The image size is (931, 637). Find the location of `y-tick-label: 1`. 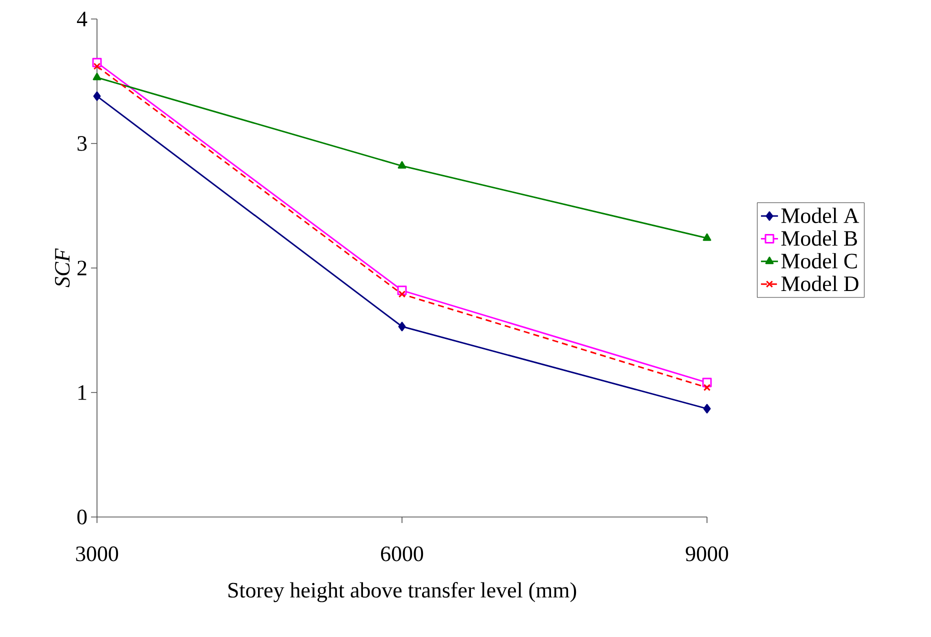

y-tick-label: 1 is located at coordinates (82, 392).